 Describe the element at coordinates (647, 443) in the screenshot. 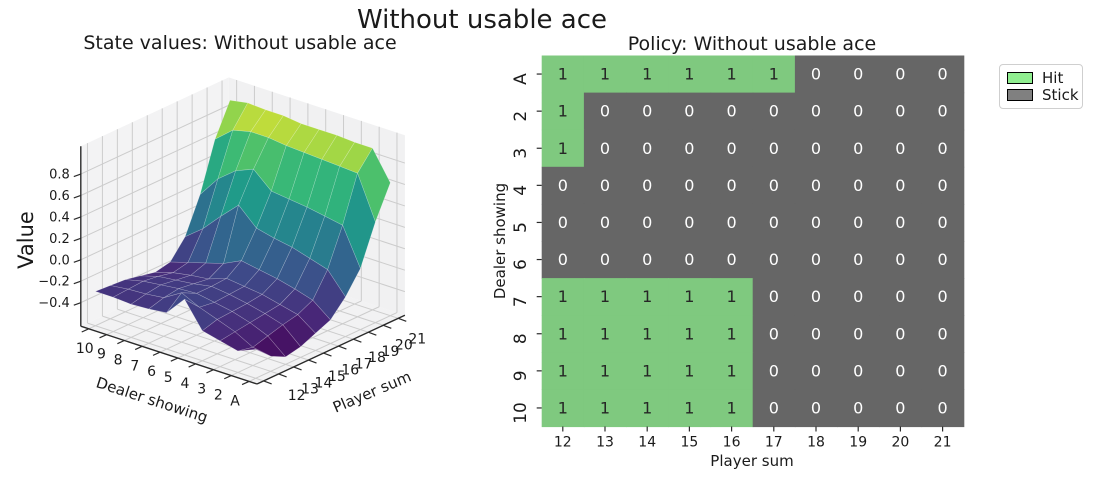

I see `svg-text: 14` at that location.